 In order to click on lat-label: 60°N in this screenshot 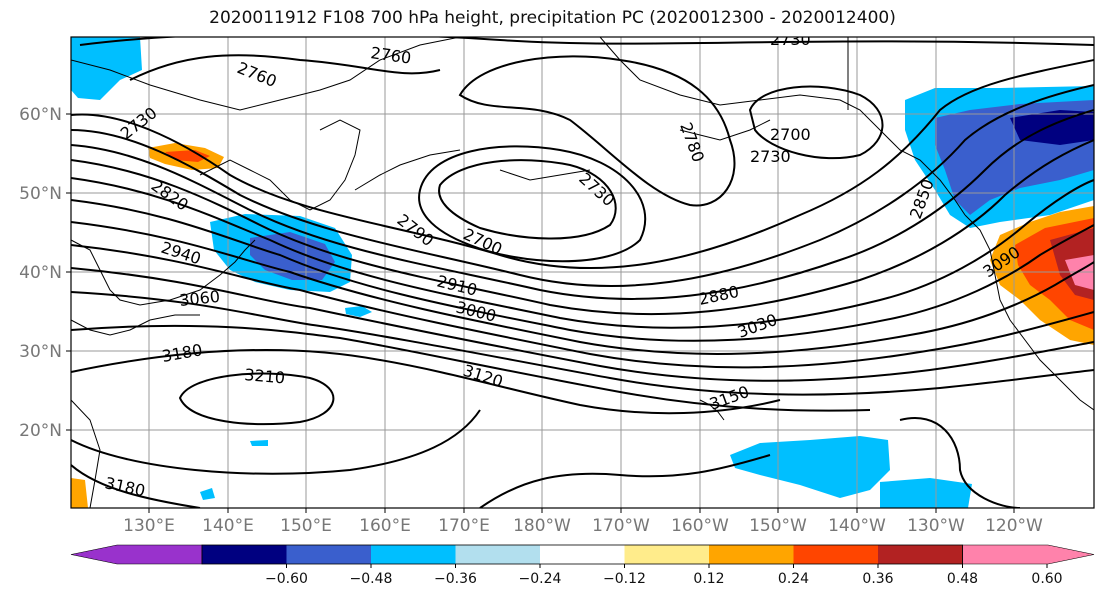, I will do `click(40, 115)`.